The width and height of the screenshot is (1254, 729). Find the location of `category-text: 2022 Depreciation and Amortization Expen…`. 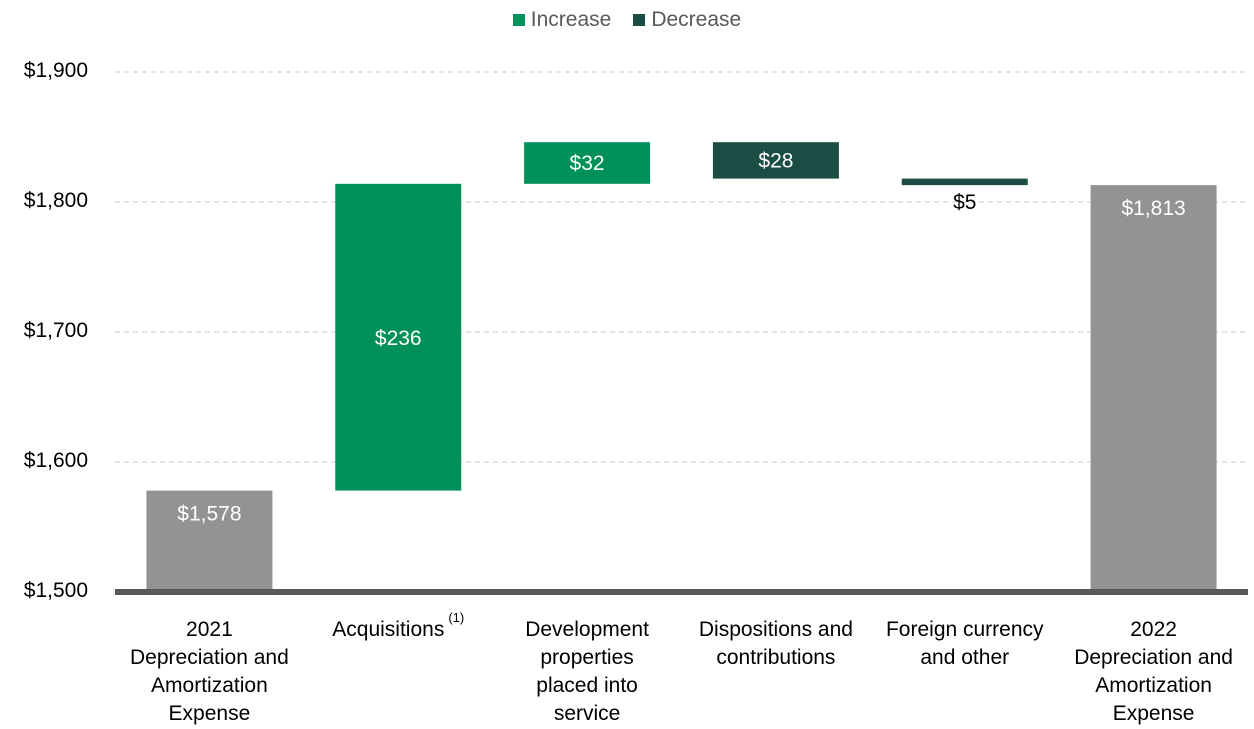

category-text: 2022 Depreciation and Amortization Expen… is located at coordinates (1153, 671).